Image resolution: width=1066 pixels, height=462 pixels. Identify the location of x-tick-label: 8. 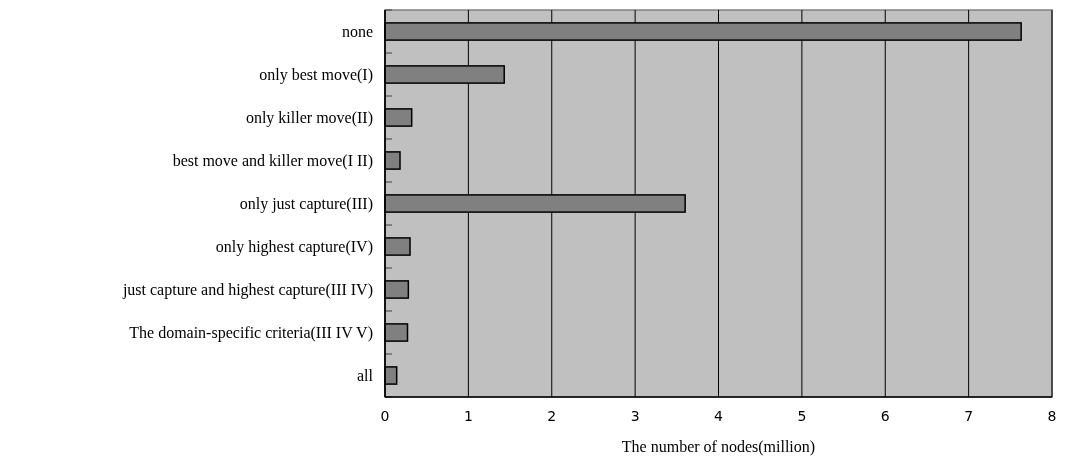
(1052, 416).